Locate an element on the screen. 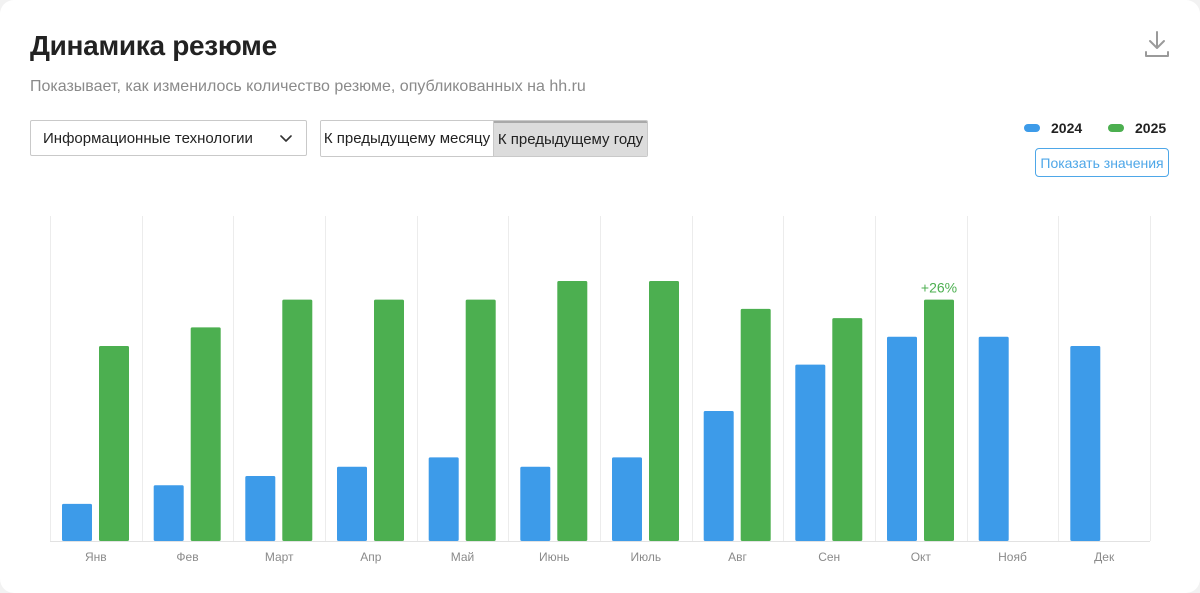 This screenshot has width=1200, height=593. legend-item-2024: 2024 is located at coordinates (1053, 128).